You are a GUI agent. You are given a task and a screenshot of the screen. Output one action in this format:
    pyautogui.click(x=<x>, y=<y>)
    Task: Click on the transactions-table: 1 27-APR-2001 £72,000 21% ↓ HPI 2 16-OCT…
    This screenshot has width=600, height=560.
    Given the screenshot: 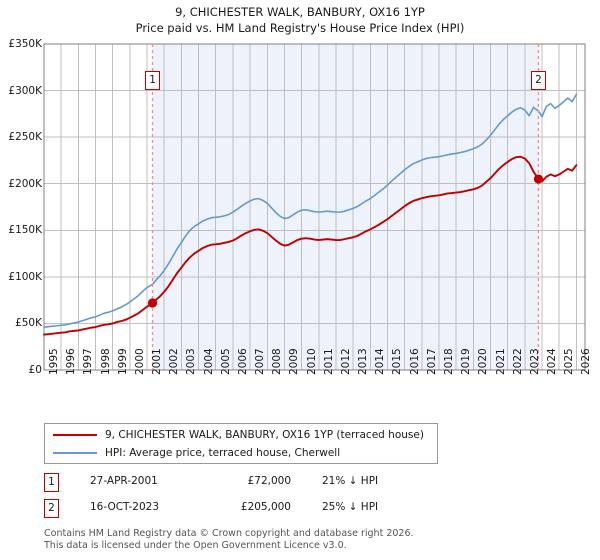 What is the action you would take?
    pyautogui.click(x=254, y=497)
    